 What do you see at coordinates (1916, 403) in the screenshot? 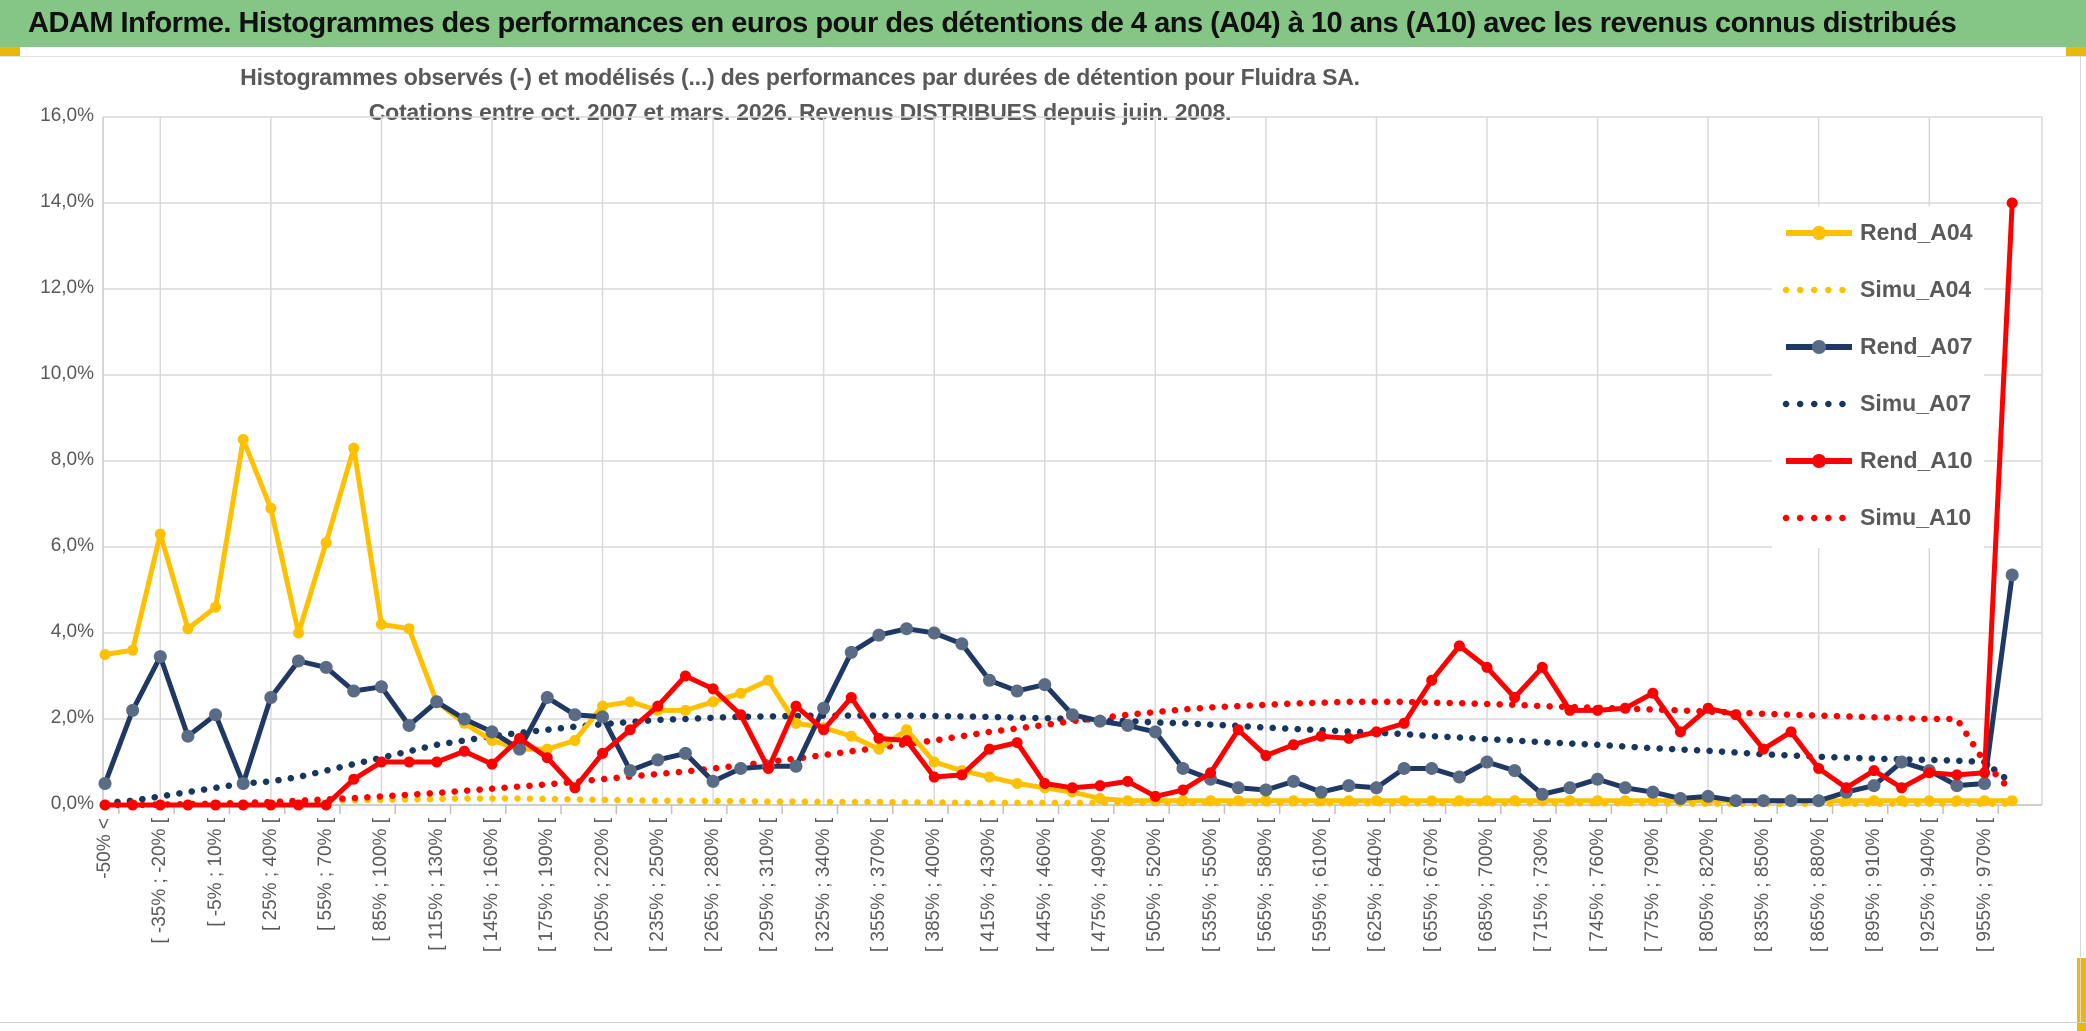
I see `legend-label-simu-a07: Simu_A07` at bounding box center [1916, 403].